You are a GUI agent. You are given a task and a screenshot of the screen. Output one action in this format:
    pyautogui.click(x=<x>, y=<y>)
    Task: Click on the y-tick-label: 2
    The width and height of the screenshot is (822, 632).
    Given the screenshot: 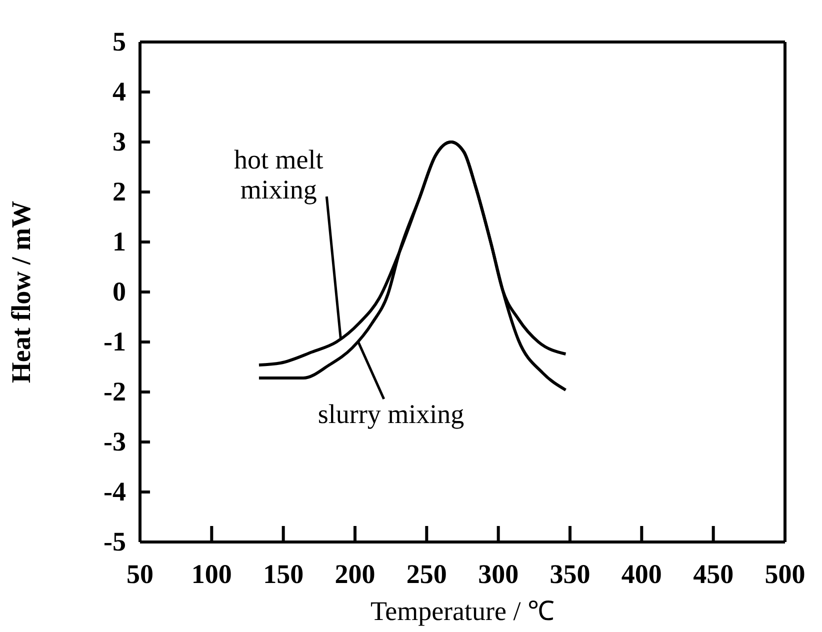 What is the action you would take?
    pyautogui.click(x=119, y=191)
    